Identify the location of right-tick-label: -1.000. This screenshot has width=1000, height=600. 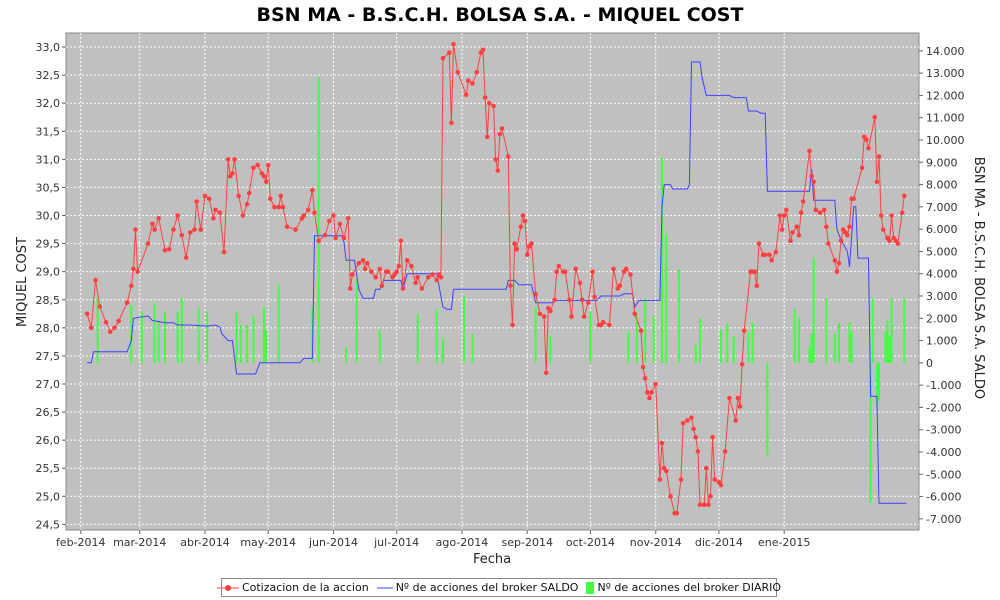
(943, 385).